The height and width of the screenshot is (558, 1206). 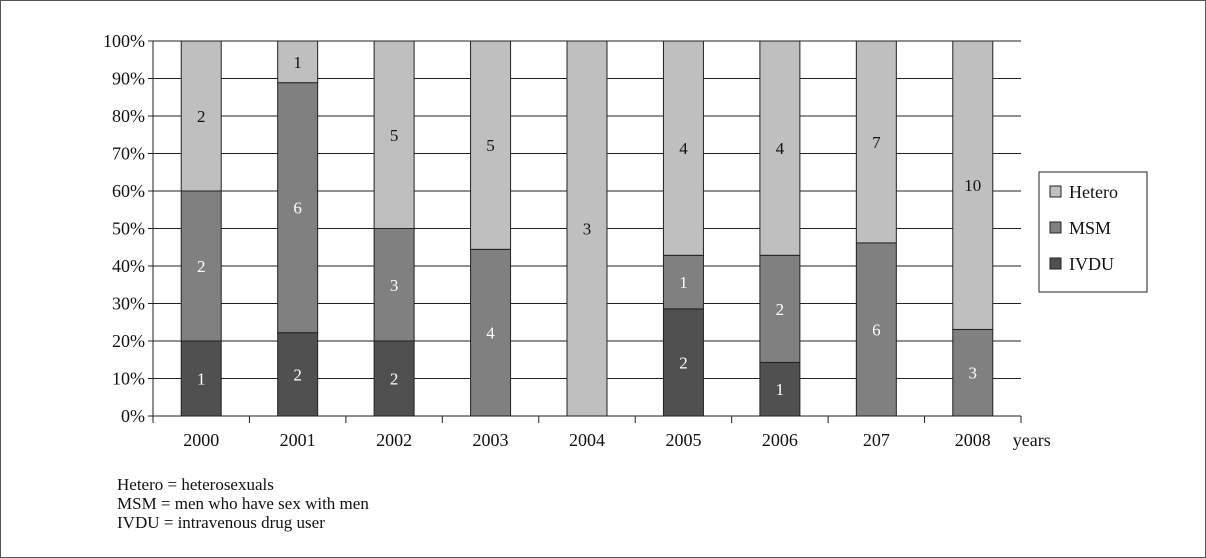 I want to click on x-tick-label: 2000, so click(x=201, y=440).